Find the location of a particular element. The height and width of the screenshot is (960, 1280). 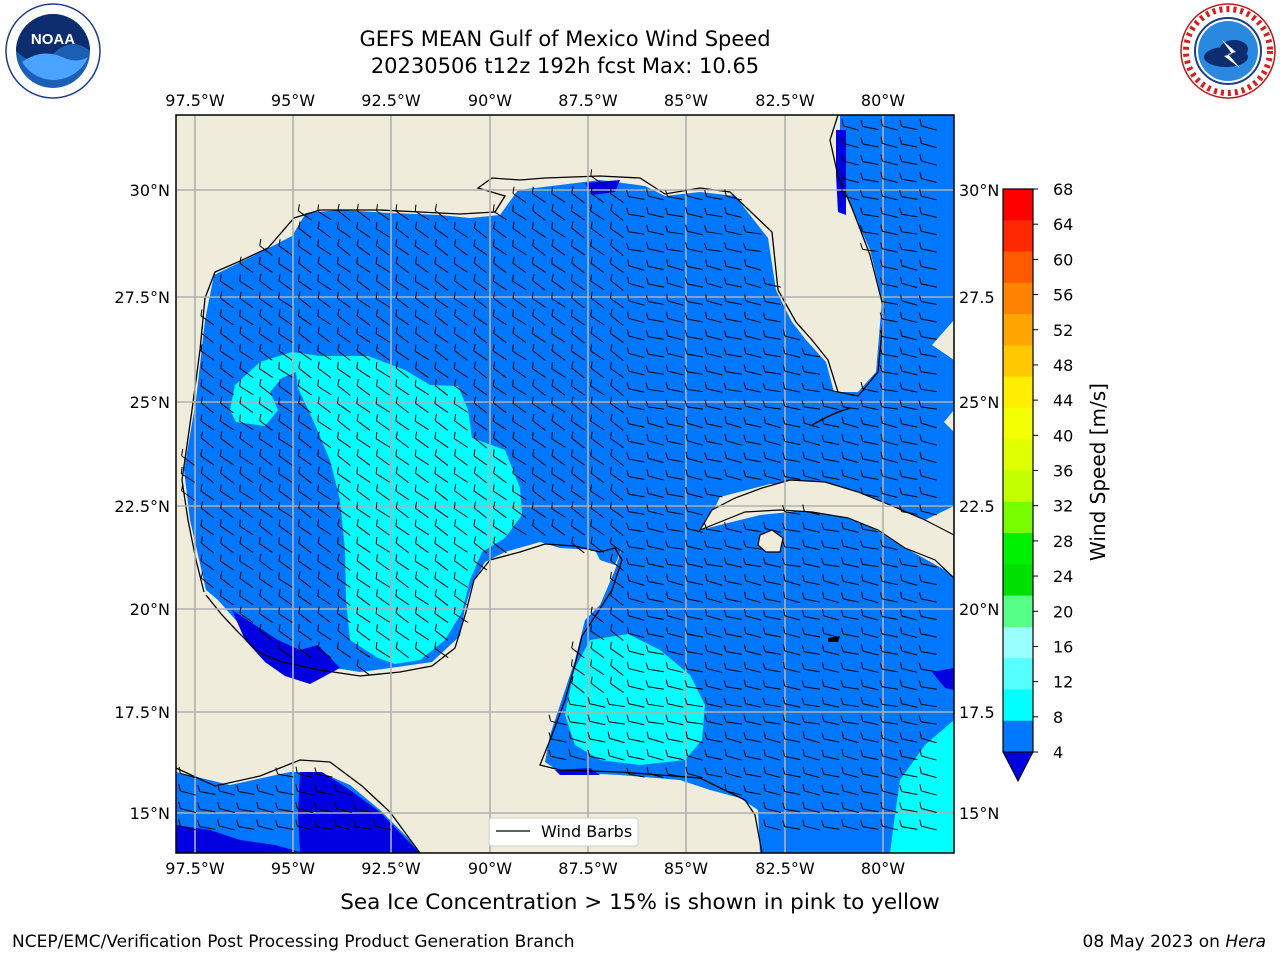

lon-tick-label-top: 87.5°W is located at coordinates (588, 100).